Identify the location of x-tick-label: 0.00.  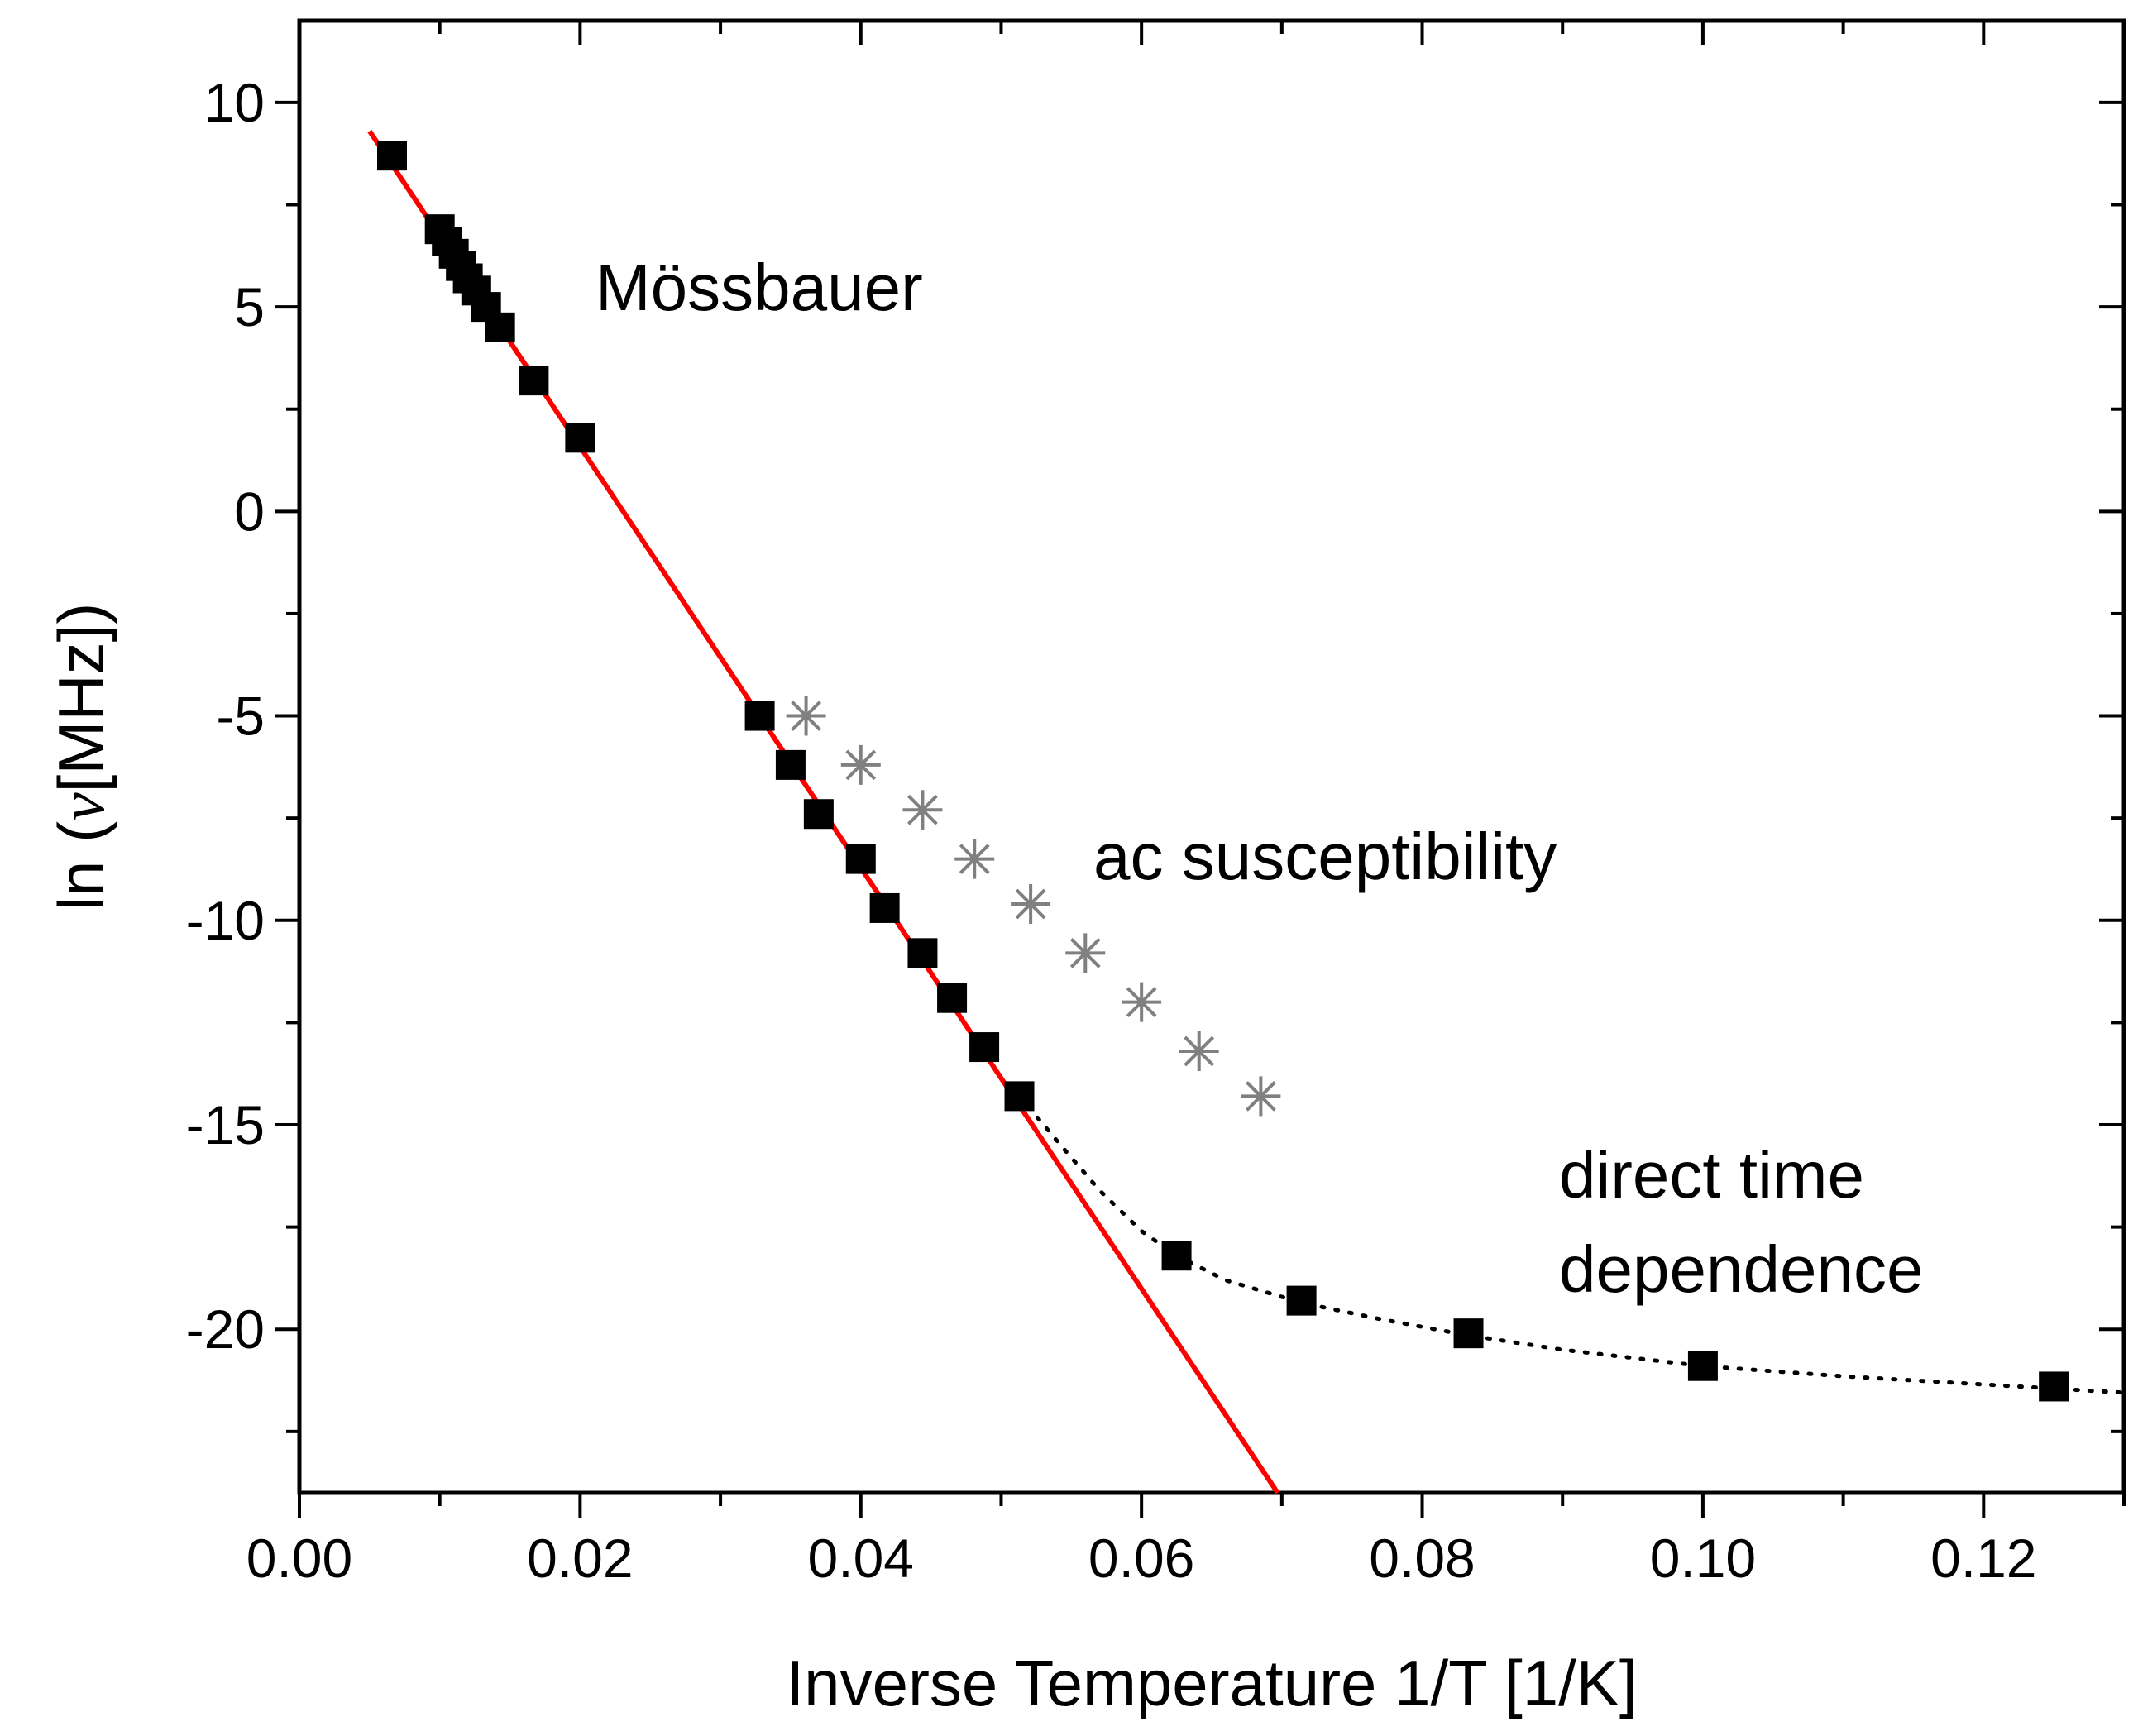
(299, 1558).